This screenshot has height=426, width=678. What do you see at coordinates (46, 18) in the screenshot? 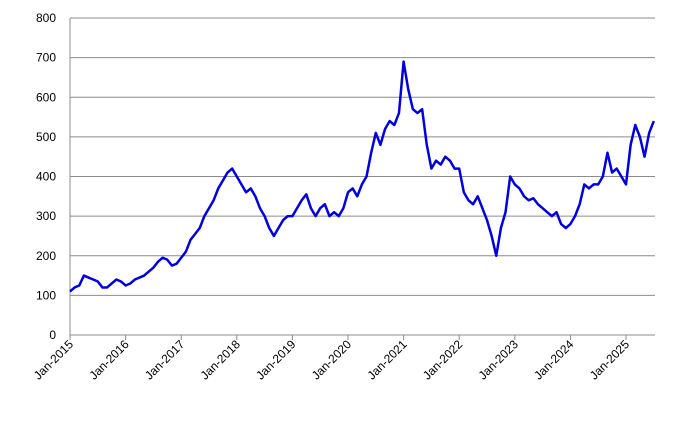
I see `y-tick-label: 800` at bounding box center [46, 18].